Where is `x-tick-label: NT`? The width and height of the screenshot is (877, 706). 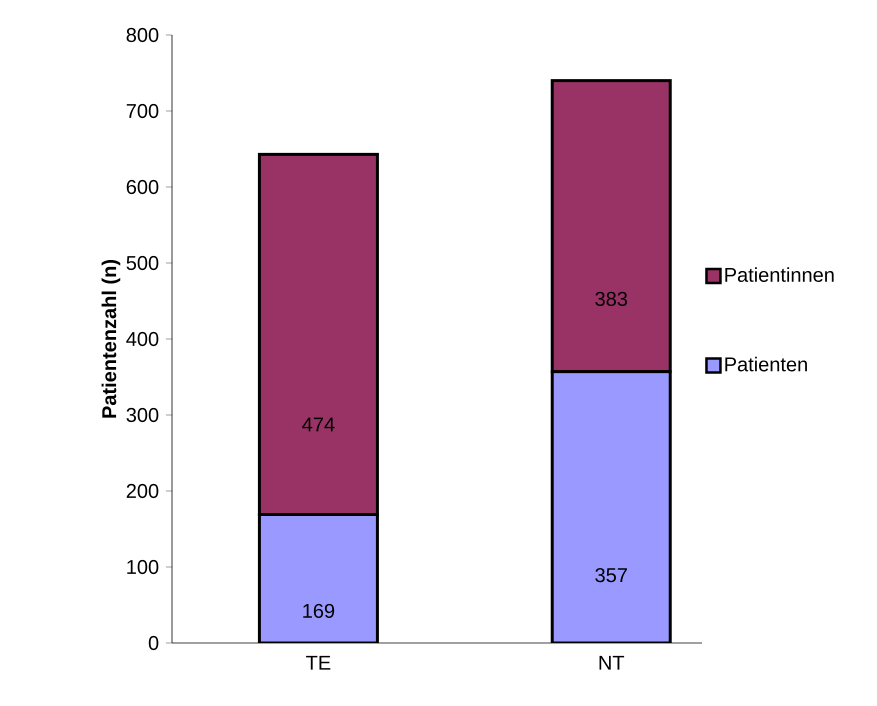 x-tick-label: NT is located at coordinates (612, 663).